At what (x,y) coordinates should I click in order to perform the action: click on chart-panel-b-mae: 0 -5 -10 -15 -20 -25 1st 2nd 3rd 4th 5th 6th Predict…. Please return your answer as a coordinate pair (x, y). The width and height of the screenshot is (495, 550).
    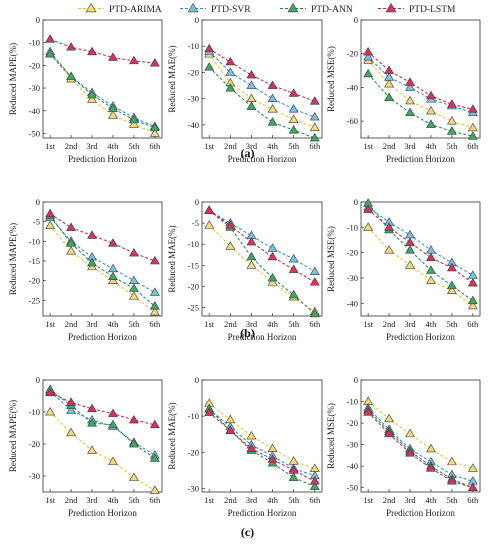
    Looking at the image, I should click on (245, 269).